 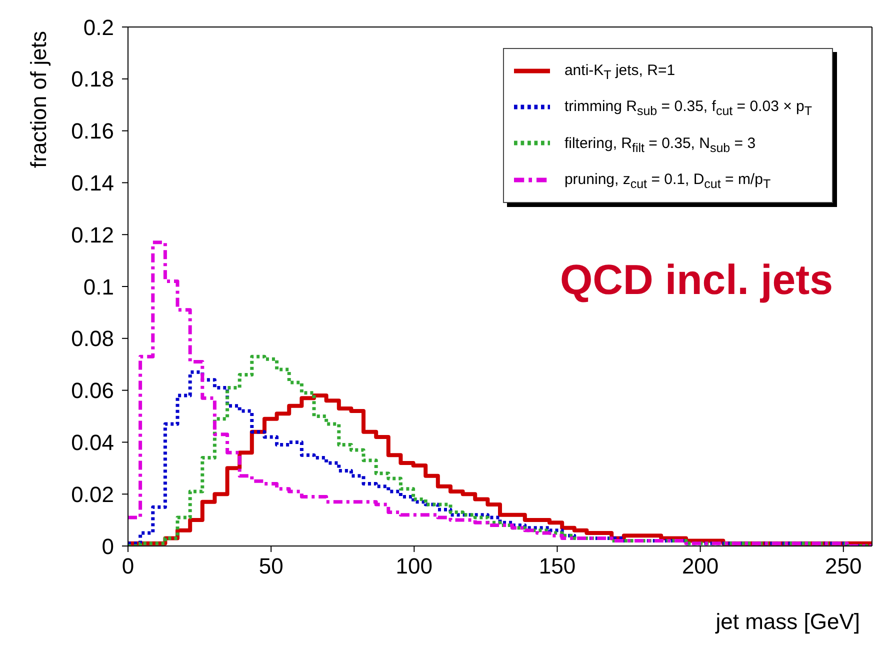 I want to click on y-tick-label: 0.08, so click(x=92, y=339).